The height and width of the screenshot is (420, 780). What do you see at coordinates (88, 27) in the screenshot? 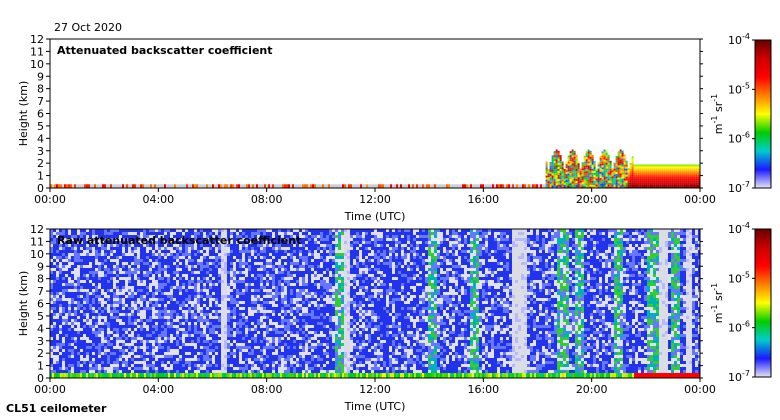
I see `date-label: 27 Oct 2020` at bounding box center [88, 27].